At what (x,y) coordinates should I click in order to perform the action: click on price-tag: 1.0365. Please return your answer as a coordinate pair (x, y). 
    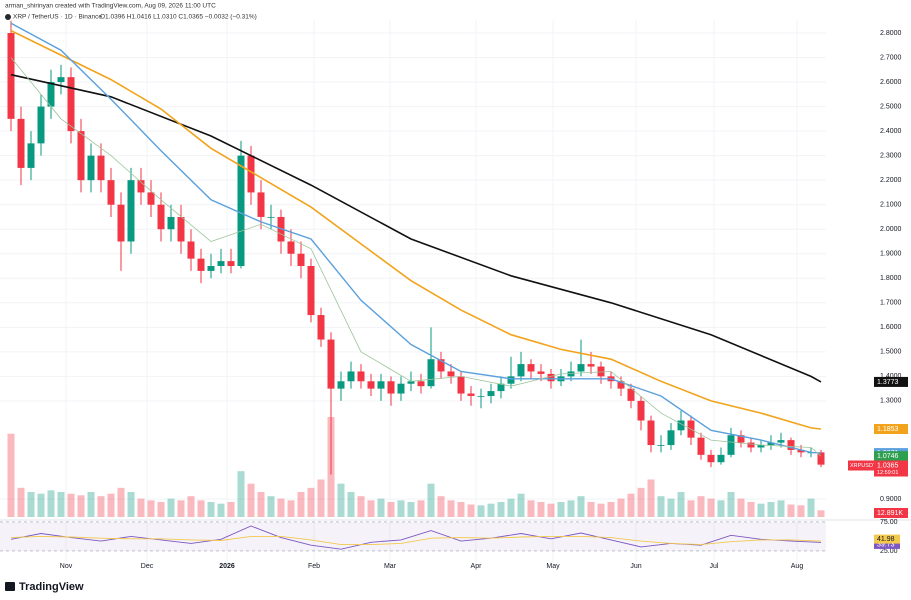
    Looking at the image, I should click on (888, 465).